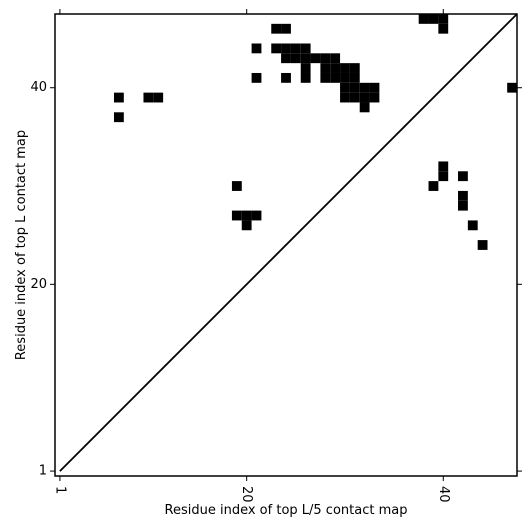 Image resolution: width=531 pixels, height=531 pixels. What do you see at coordinates (246, 494) in the screenshot?
I see `x-tick-label: 20` at bounding box center [246, 494].